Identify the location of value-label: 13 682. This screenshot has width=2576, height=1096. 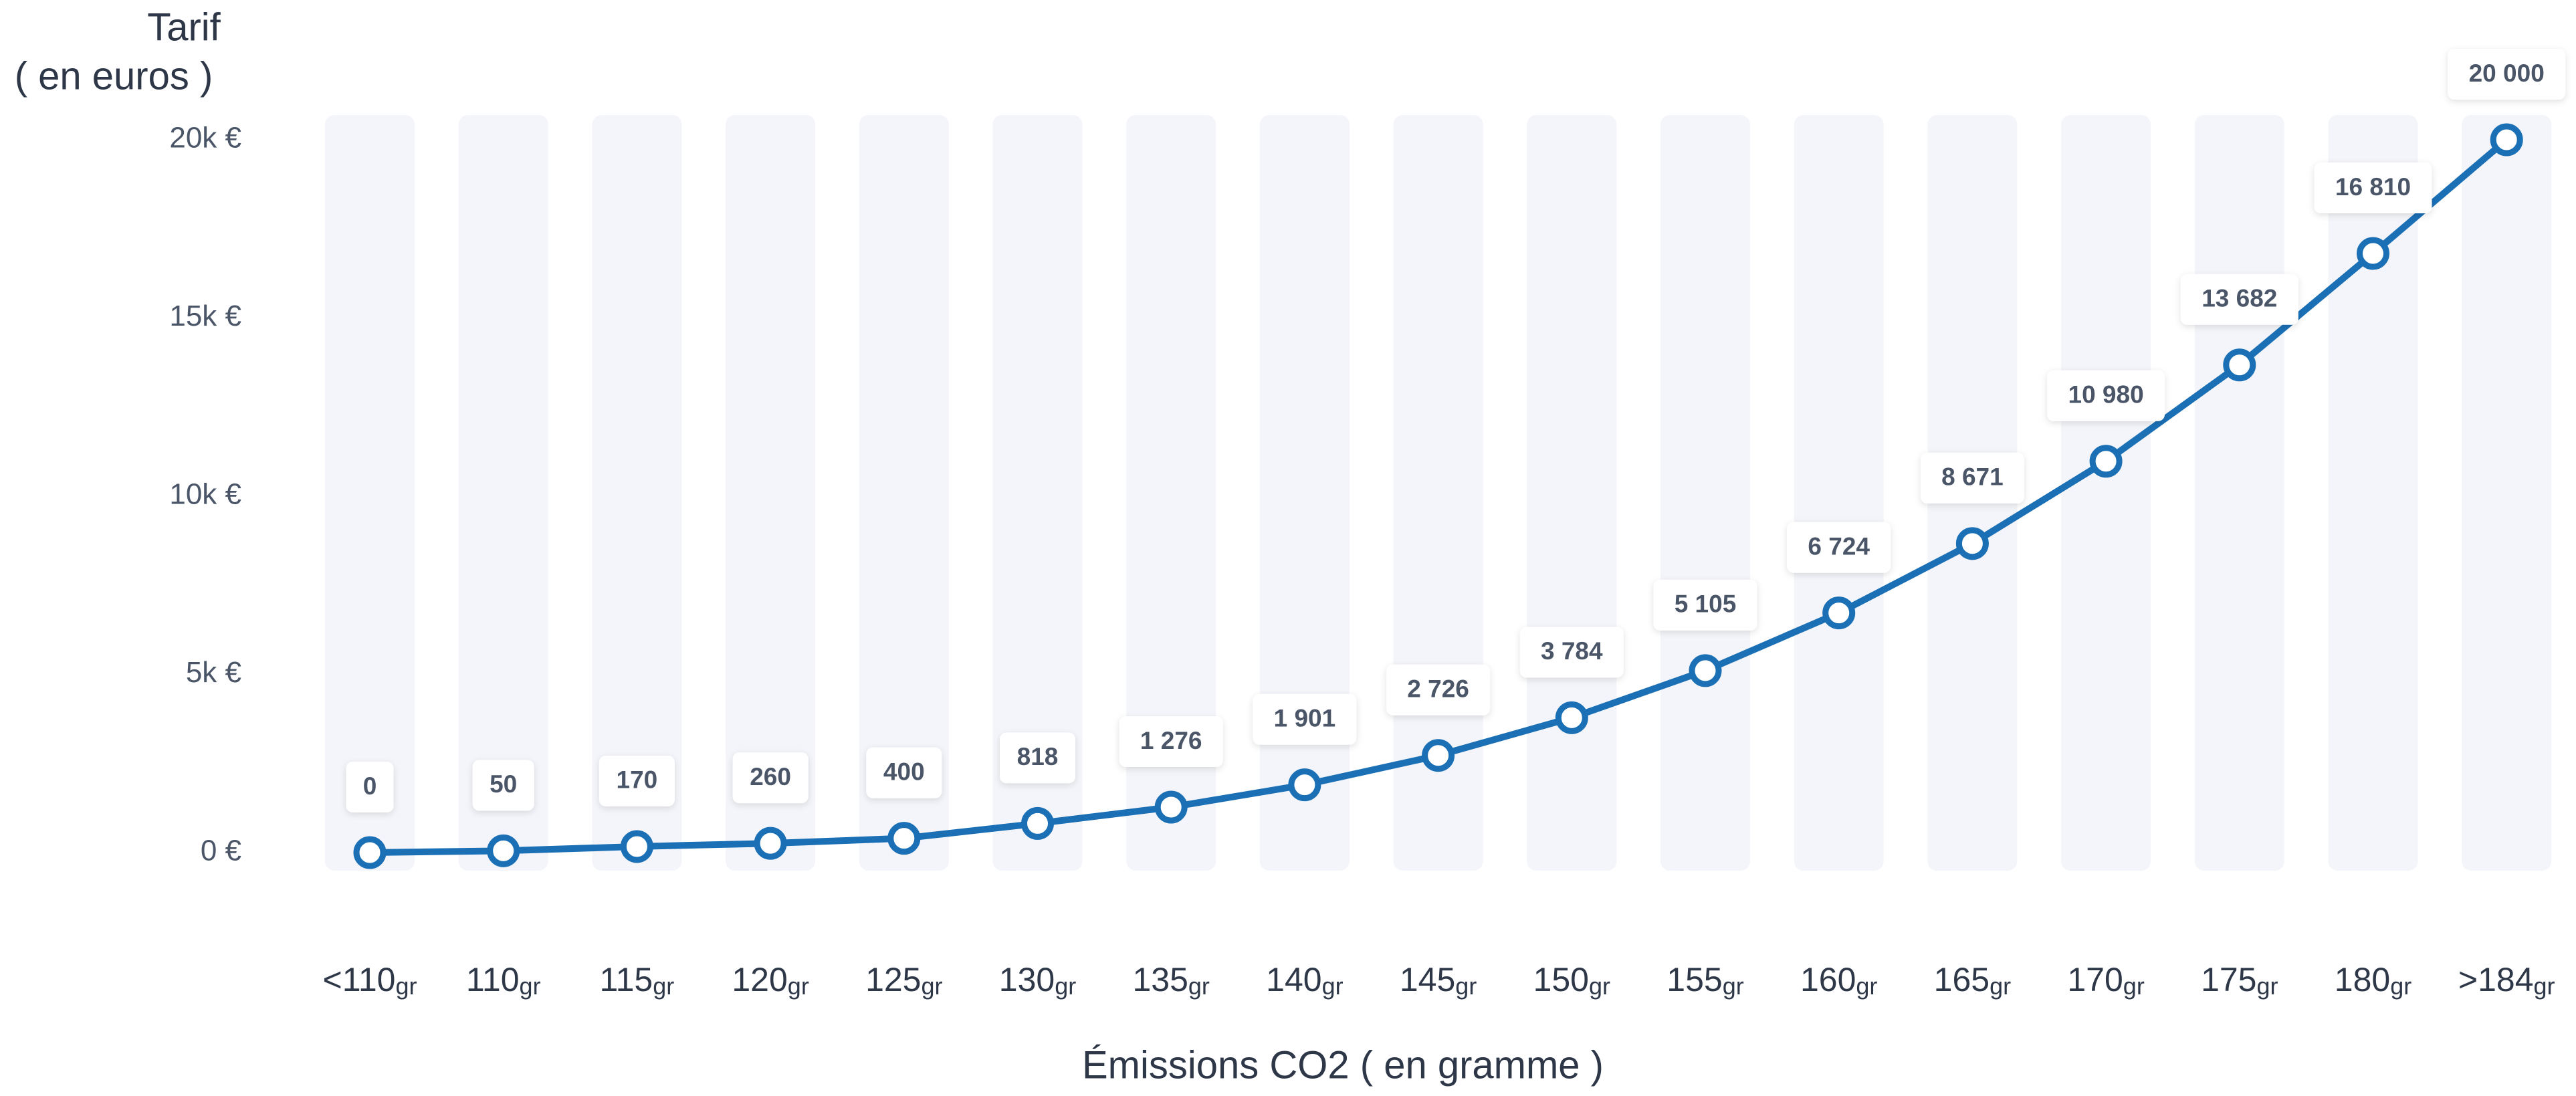
(2239, 298).